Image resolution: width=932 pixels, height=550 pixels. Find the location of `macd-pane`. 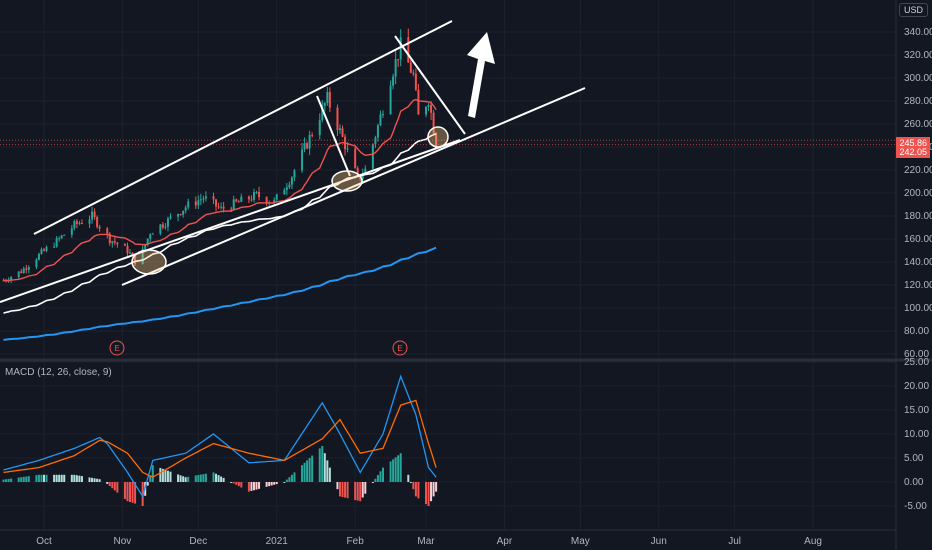

macd-pane is located at coordinates (220, 440).